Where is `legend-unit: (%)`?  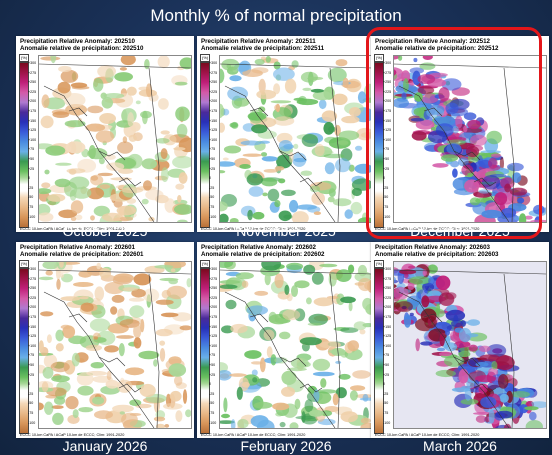 legend-unit: (%) is located at coordinates (379, 58).